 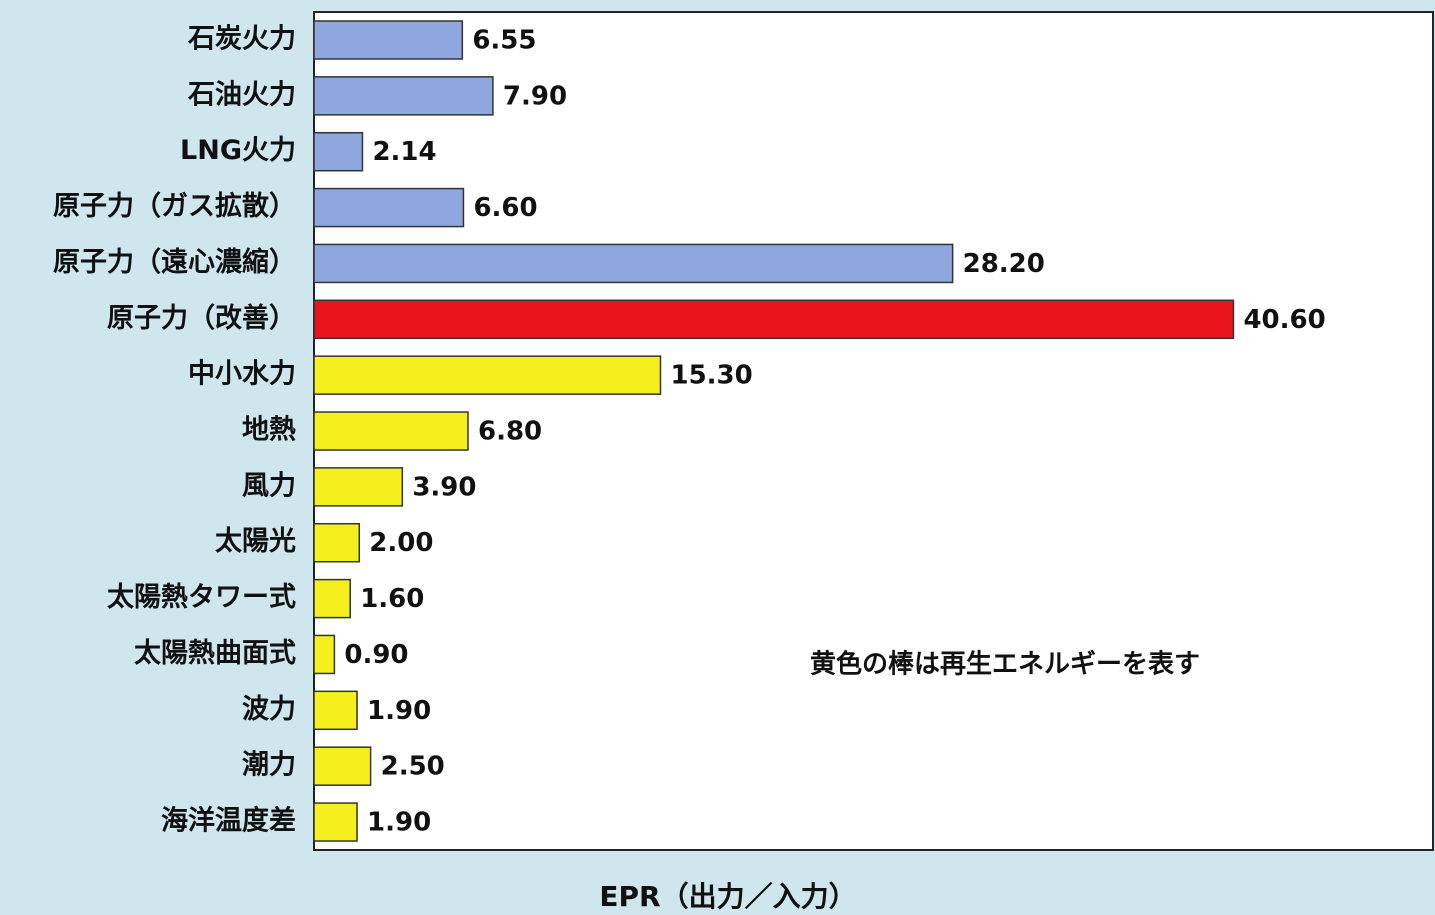 I want to click on category-label: 潮力, so click(x=269, y=765).